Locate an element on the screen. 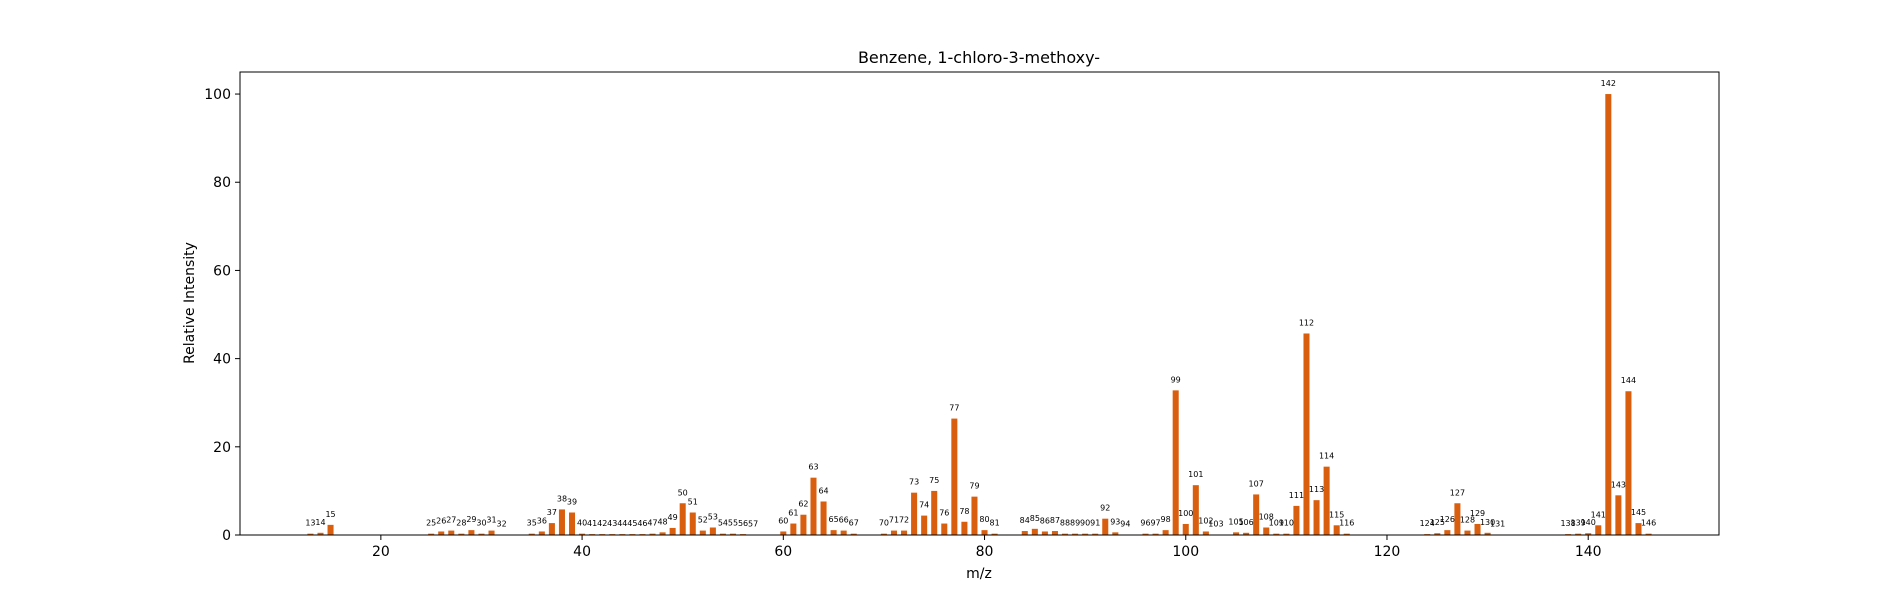 This screenshot has height=600, width=1900. y-tick-label: 100 is located at coordinates (217, 95).